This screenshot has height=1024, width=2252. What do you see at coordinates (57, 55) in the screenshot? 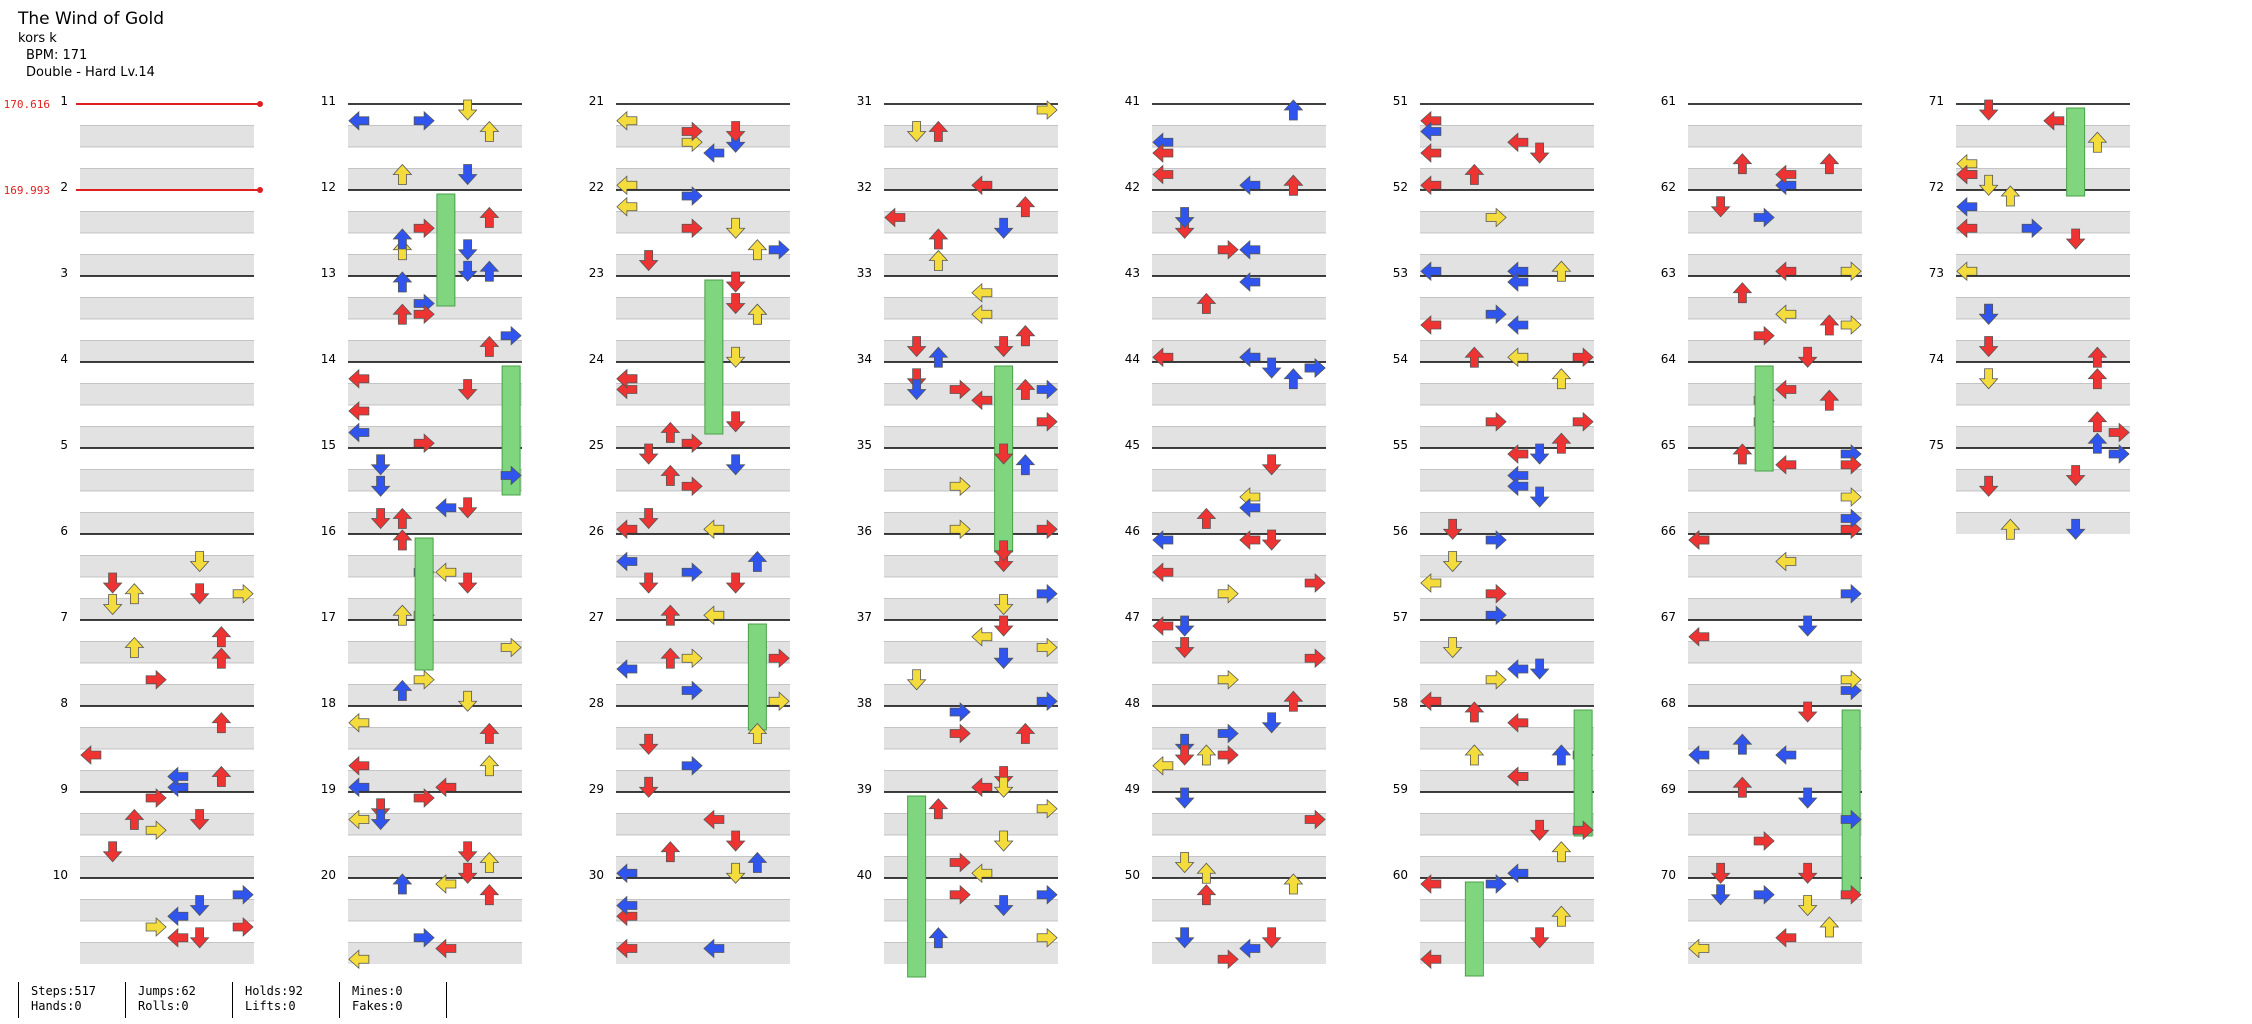
I see `song-bpm: BPM: 171` at bounding box center [57, 55].